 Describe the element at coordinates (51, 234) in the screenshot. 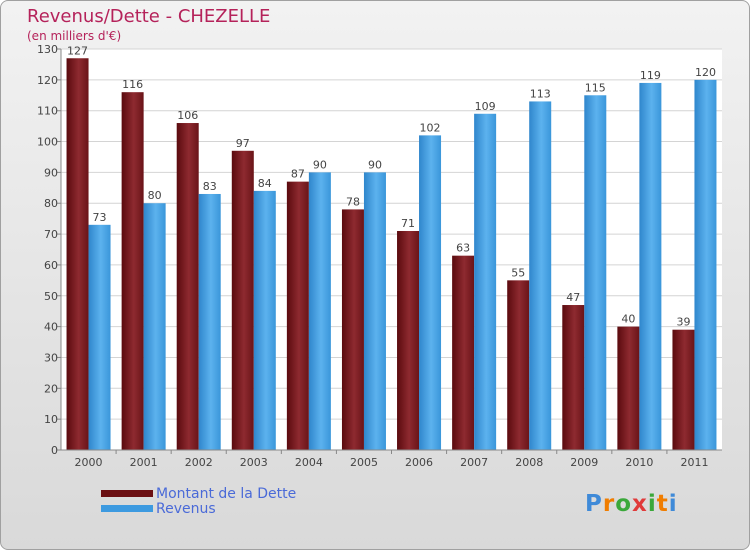

I see `y-tick-label: 70` at that location.